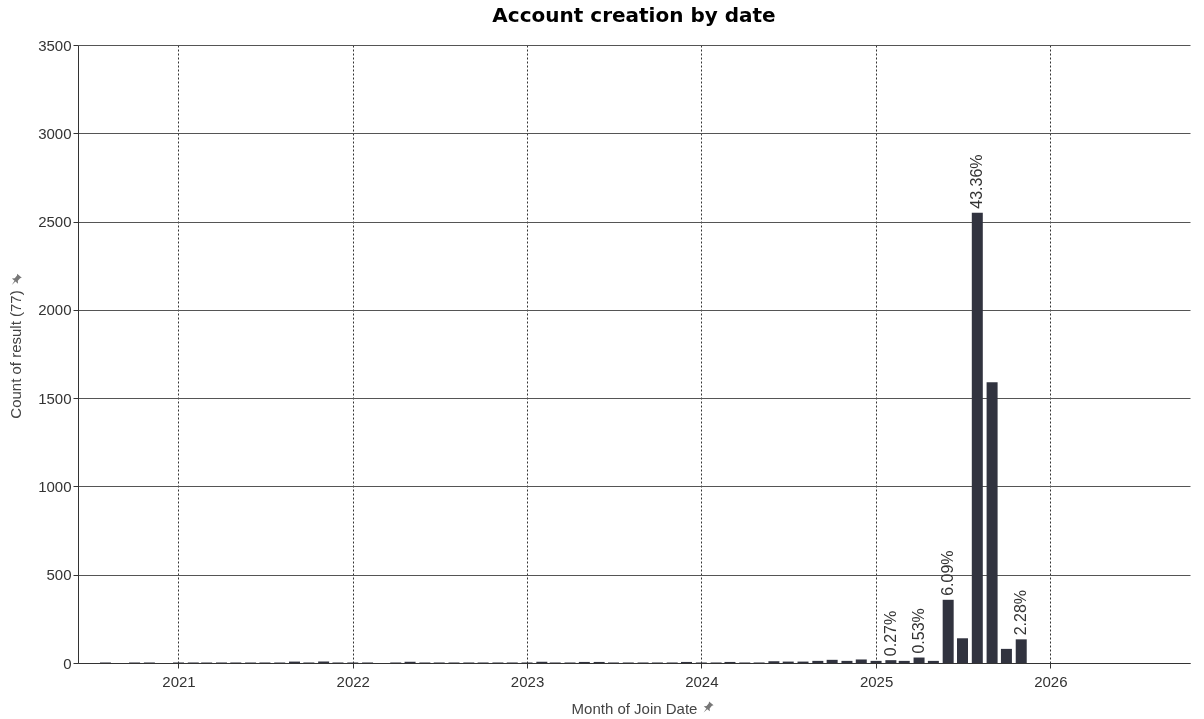  Describe the element at coordinates (55, 45) in the screenshot. I see `y-tick-label: 3500` at that location.